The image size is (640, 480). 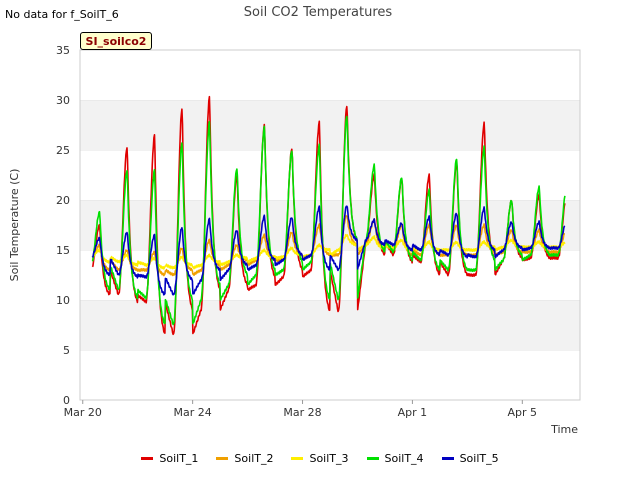 What do you see at coordinates (63, 225) in the screenshot?
I see `y-axis-ticks: 0 5 10 15 20 25 30 35` at bounding box center [63, 225].